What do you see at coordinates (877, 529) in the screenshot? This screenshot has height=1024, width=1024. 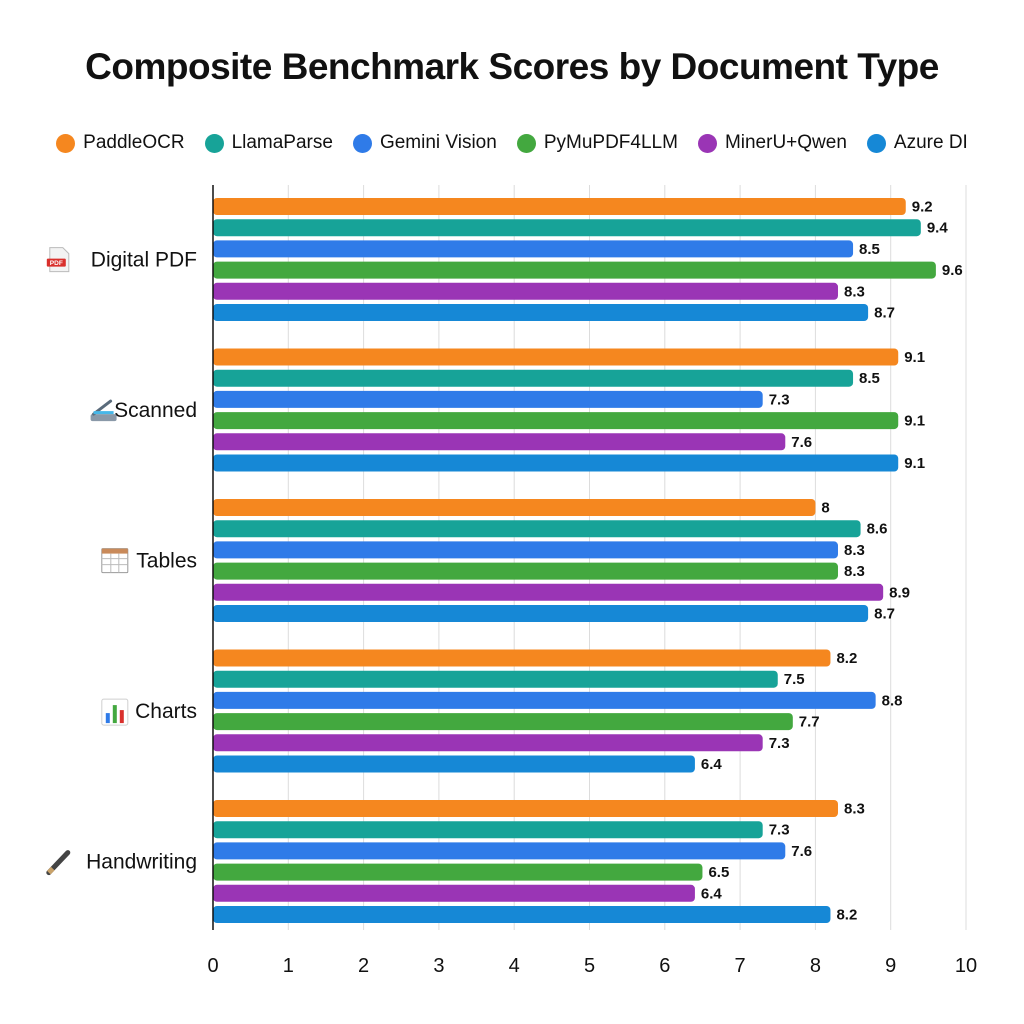 I see `data-label: 8.6` at bounding box center [877, 529].